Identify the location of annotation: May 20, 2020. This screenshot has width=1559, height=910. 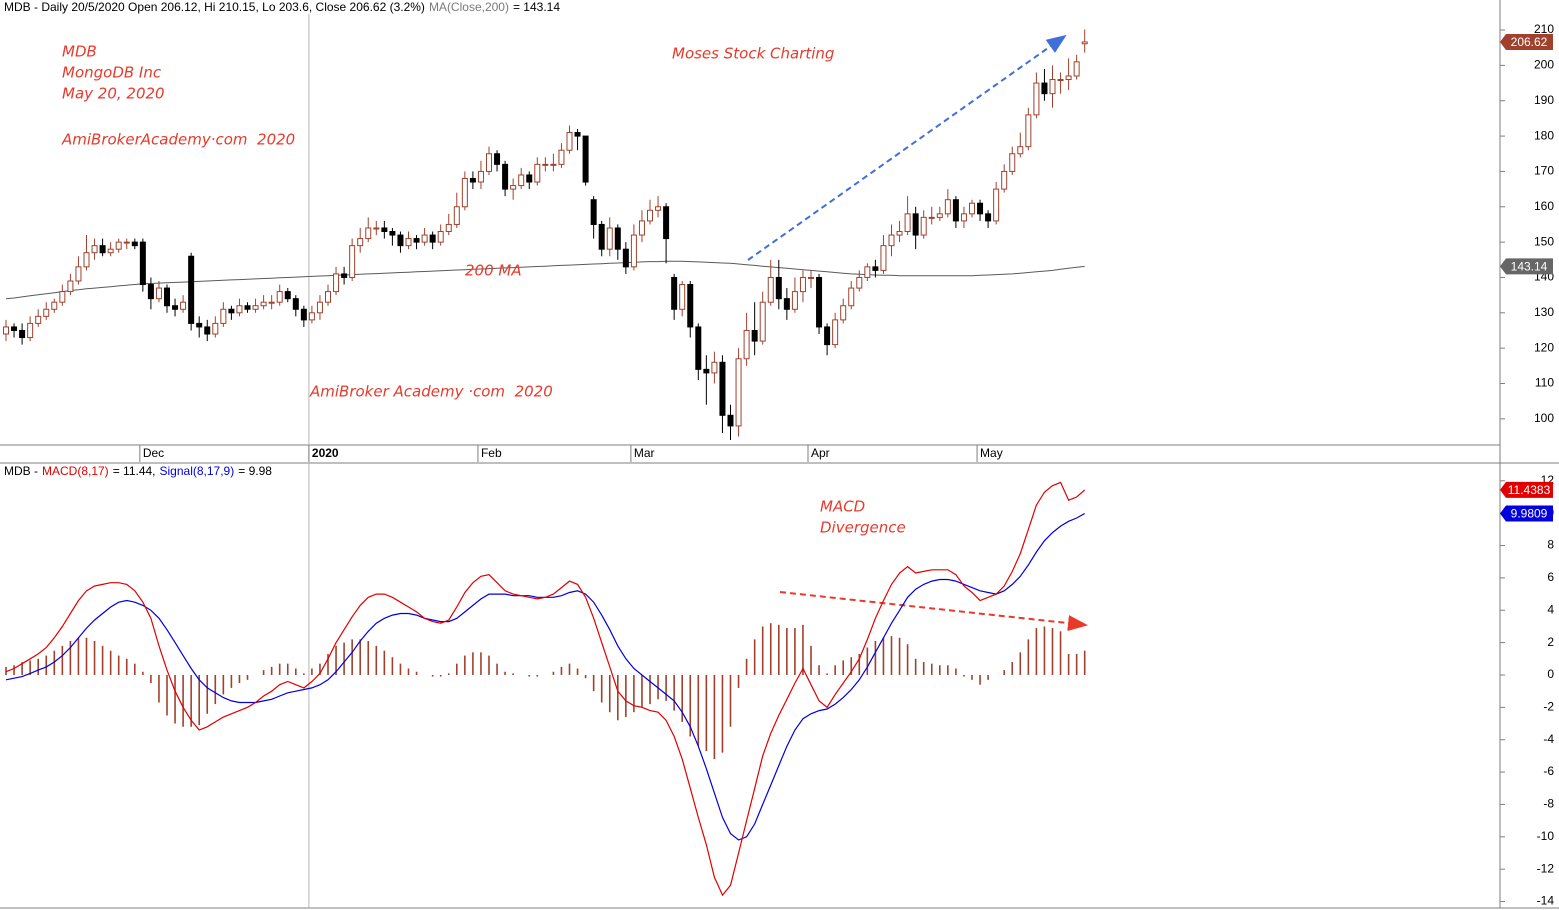
(113, 94).